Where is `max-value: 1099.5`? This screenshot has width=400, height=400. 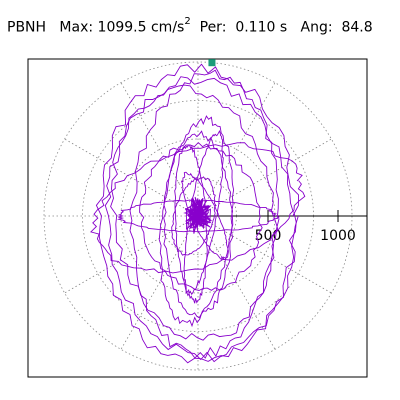 max-value: 1099.5 is located at coordinates (122, 27).